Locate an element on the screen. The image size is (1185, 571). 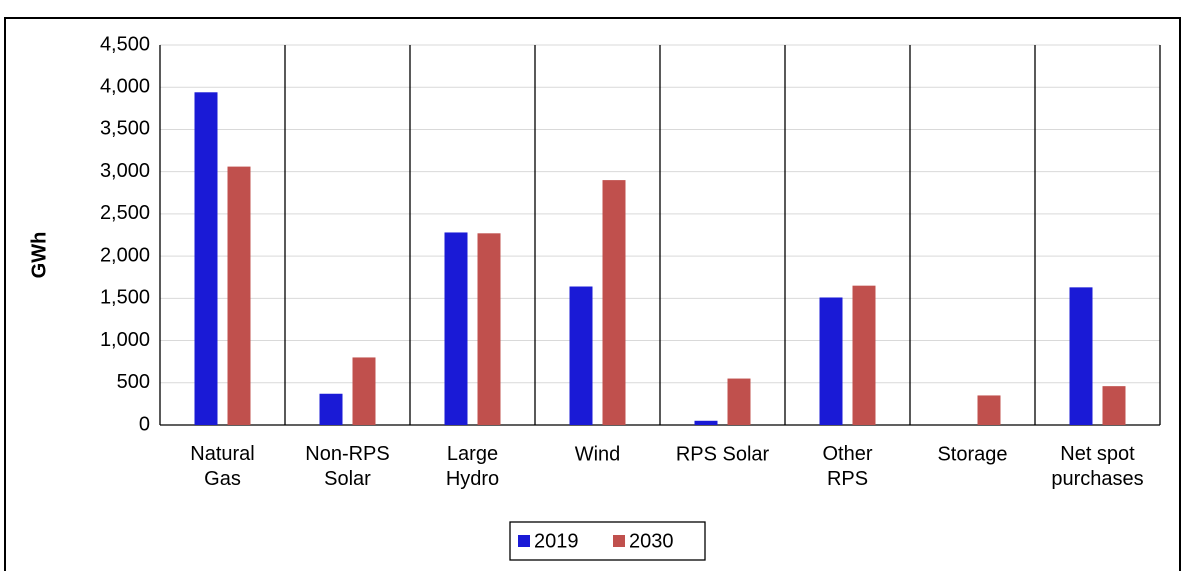
y-tick-label: 1,000 is located at coordinates (125, 340).